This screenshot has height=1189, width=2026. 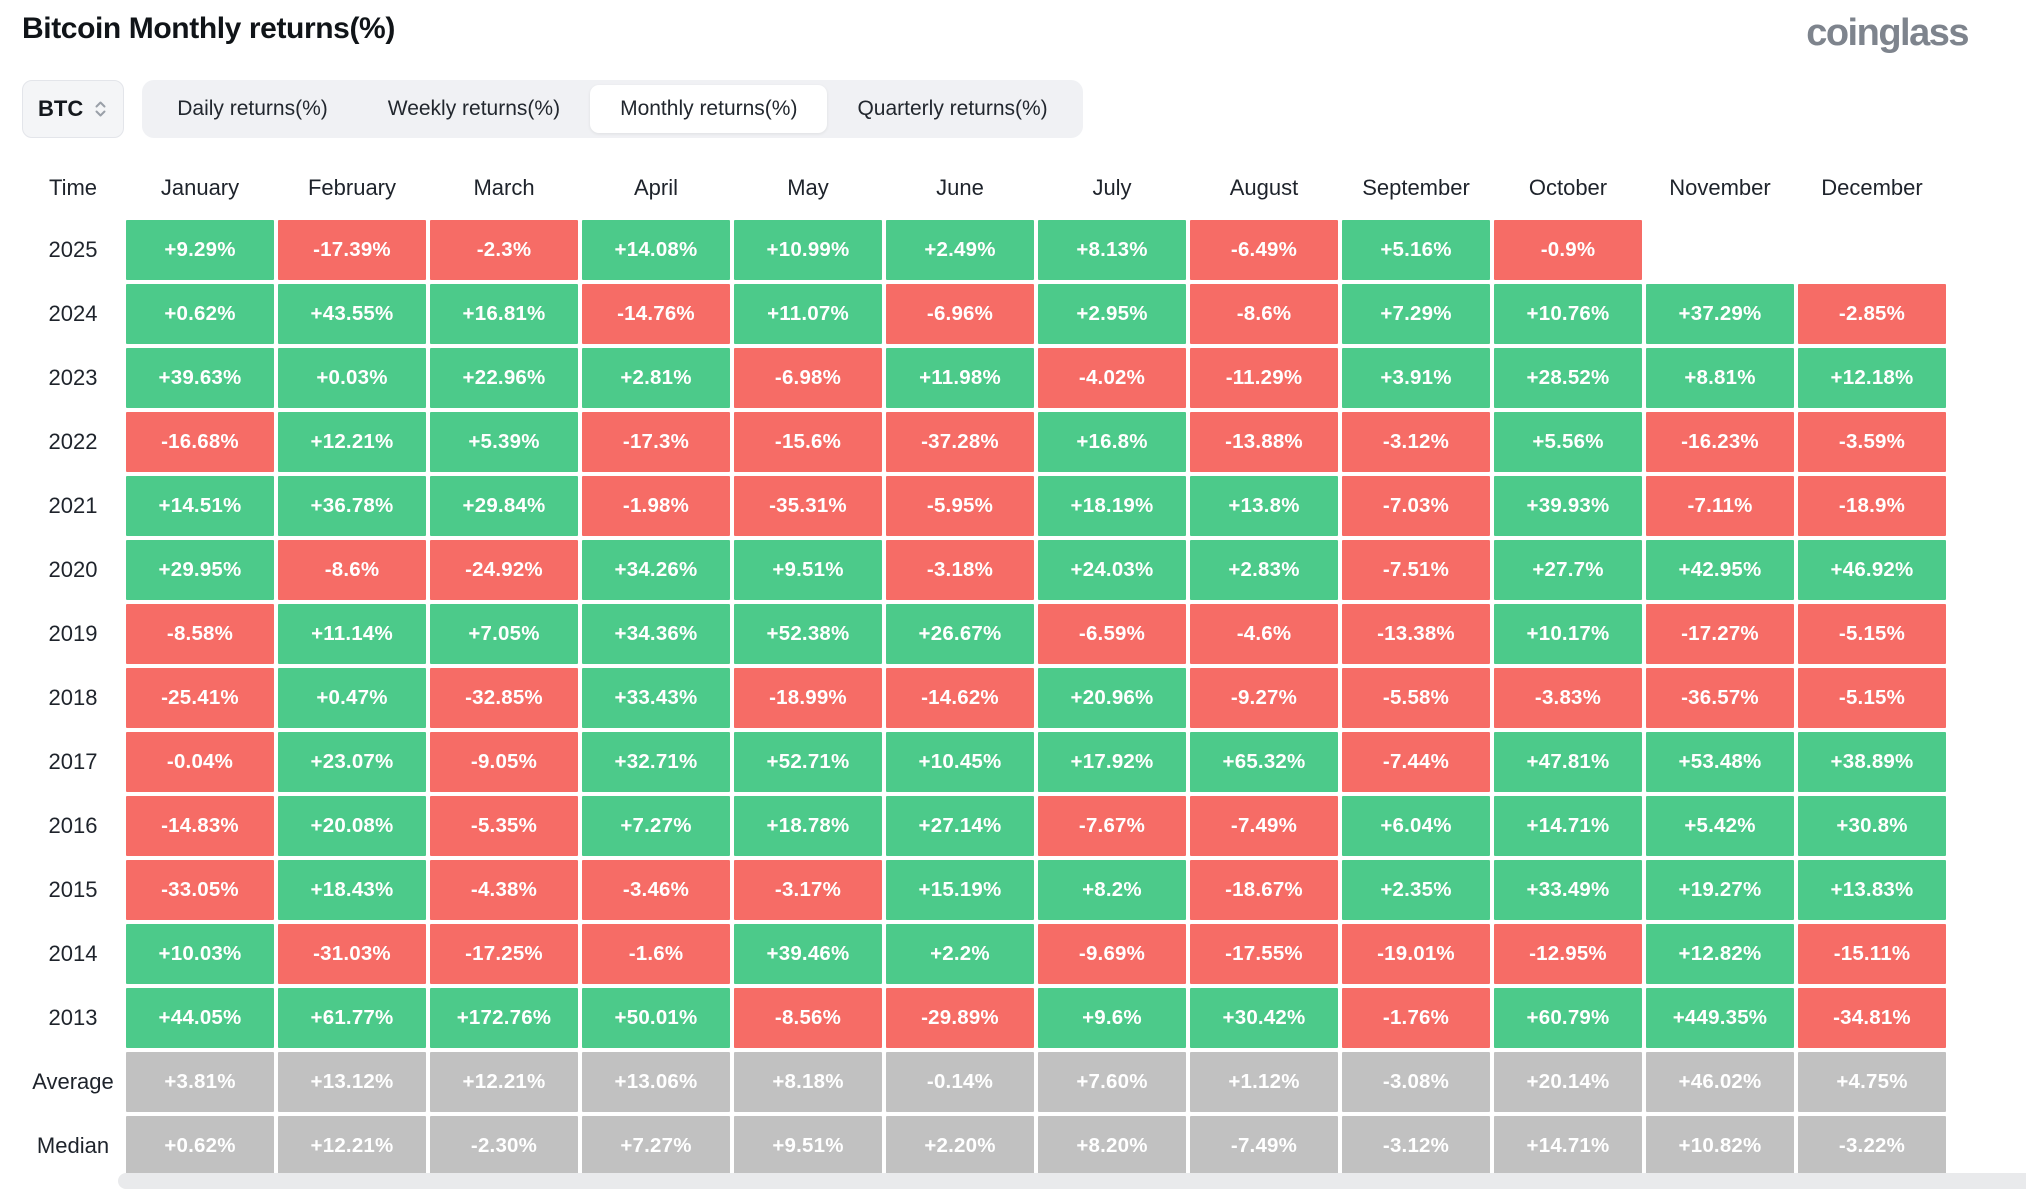 I want to click on return-cell: +2.20%, so click(x=960, y=1146).